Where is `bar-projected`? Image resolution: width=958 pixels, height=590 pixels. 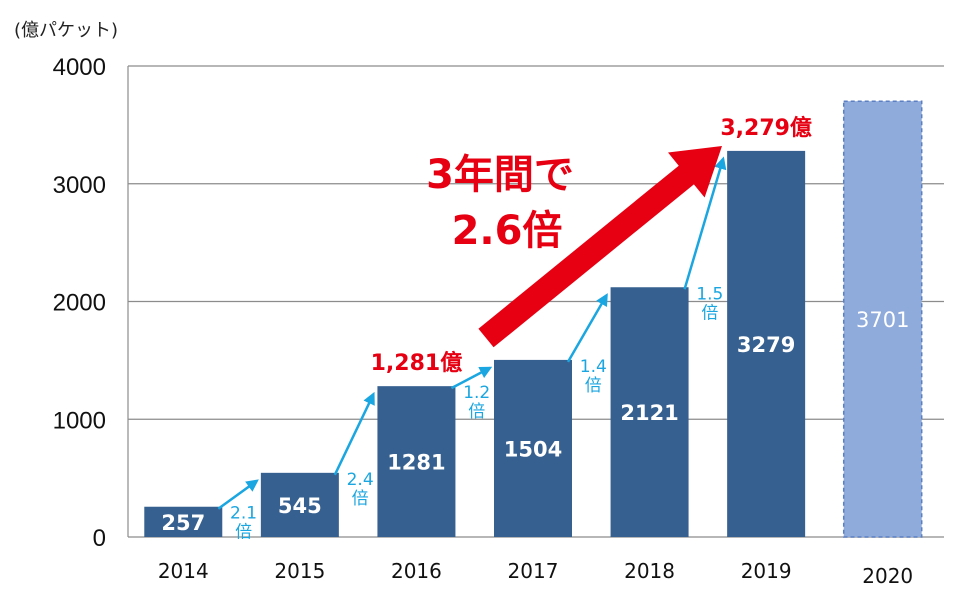 bar-projected is located at coordinates (882, 319).